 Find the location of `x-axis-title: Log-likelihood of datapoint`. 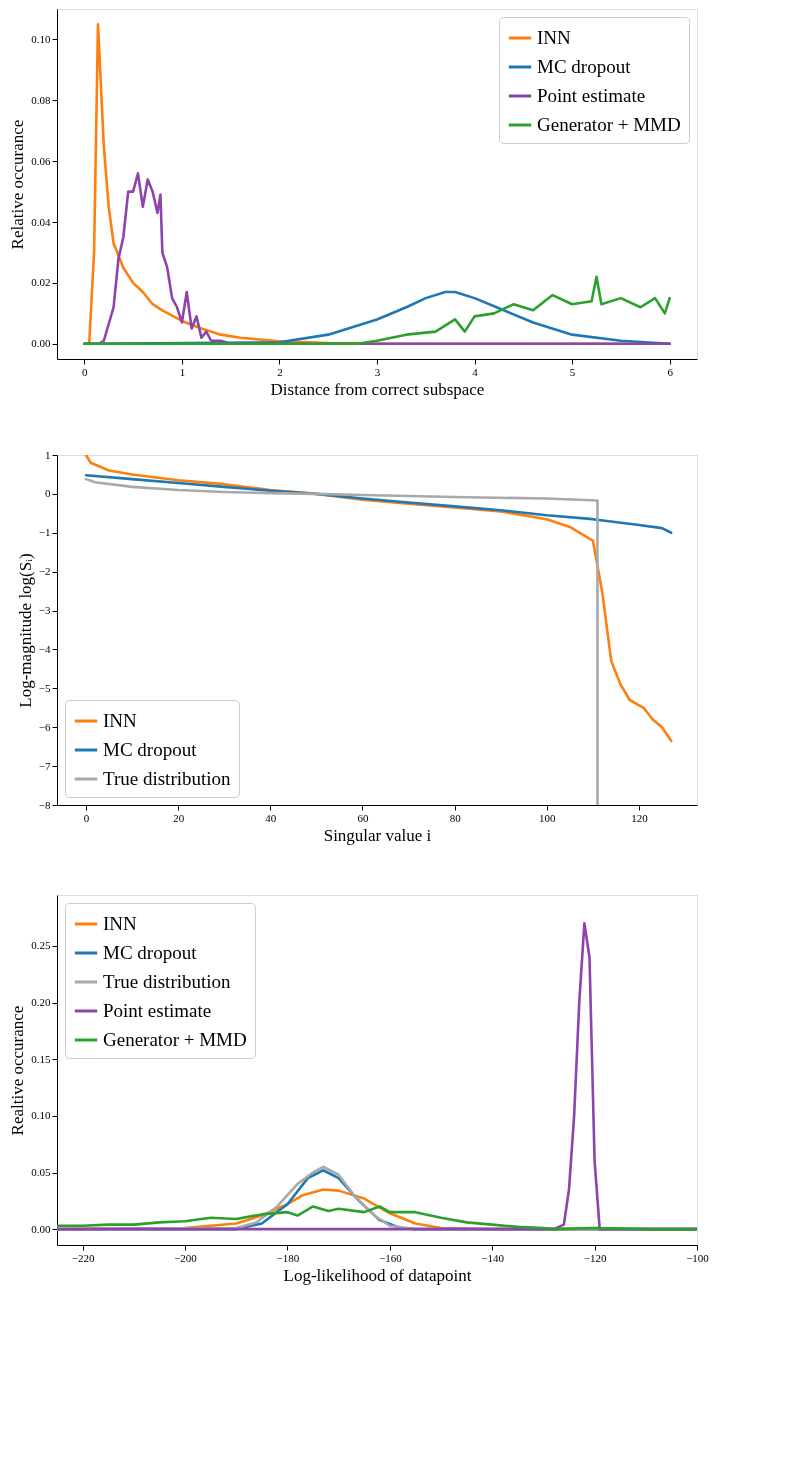

x-axis-title: Log-likelihood of datapoint is located at coordinates (377, 1275).